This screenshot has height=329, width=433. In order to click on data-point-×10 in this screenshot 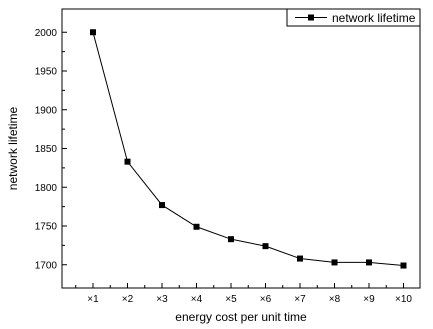, I will do `click(403, 265)`.